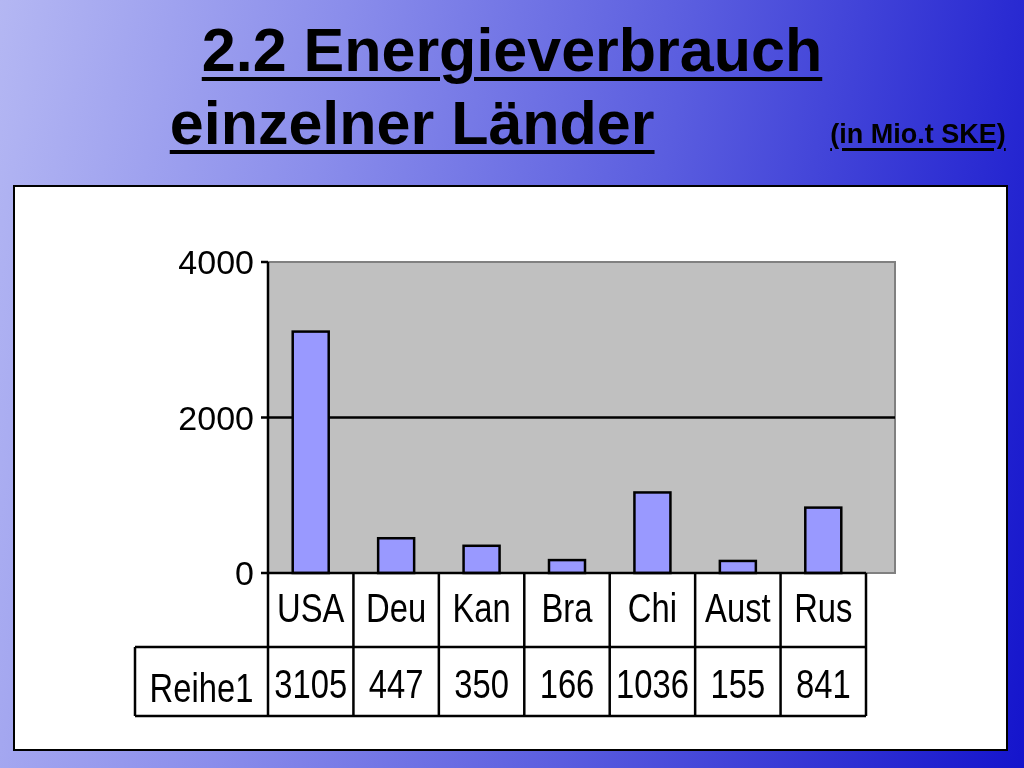 Image resolution: width=1024 pixels, height=768 pixels. What do you see at coordinates (567, 684) in the screenshot?
I see `data-label: 166` at bounding box center [567, 684].